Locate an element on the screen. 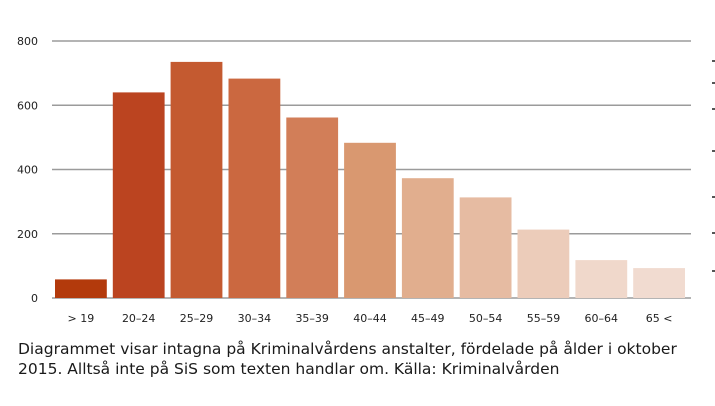 Image resolution: width=715 pixels, height=406 pixels. right-edge-marks is located at coordinates (711, 167).